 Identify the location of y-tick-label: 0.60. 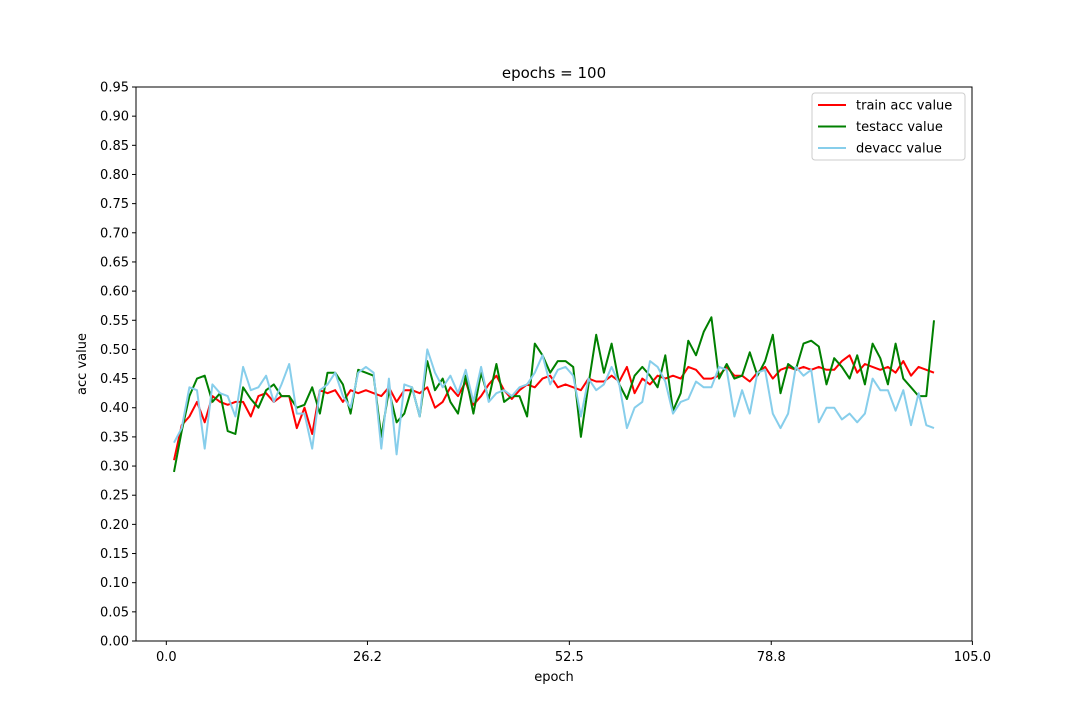
(114, 292).